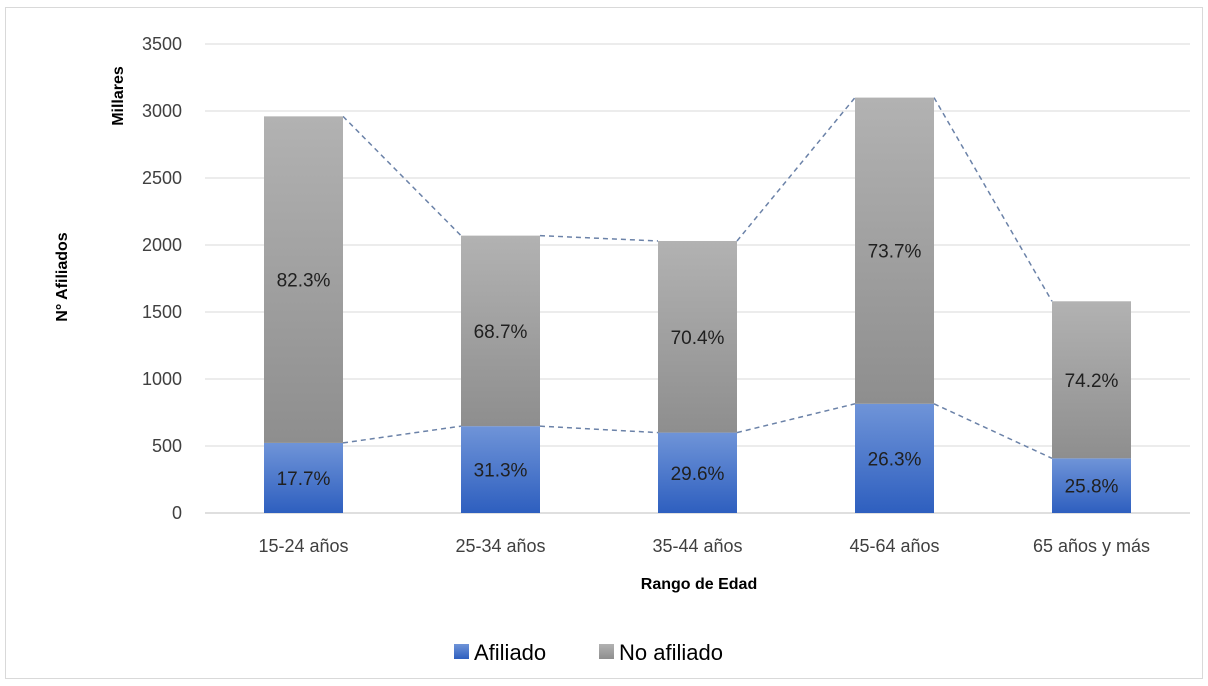 This screenshot has height=686, width=1208. What do you see at coordinates (699, 584) in the screenshot?
I see `x-axis-title: Rango de Edad` at bounding box center [699, 584].